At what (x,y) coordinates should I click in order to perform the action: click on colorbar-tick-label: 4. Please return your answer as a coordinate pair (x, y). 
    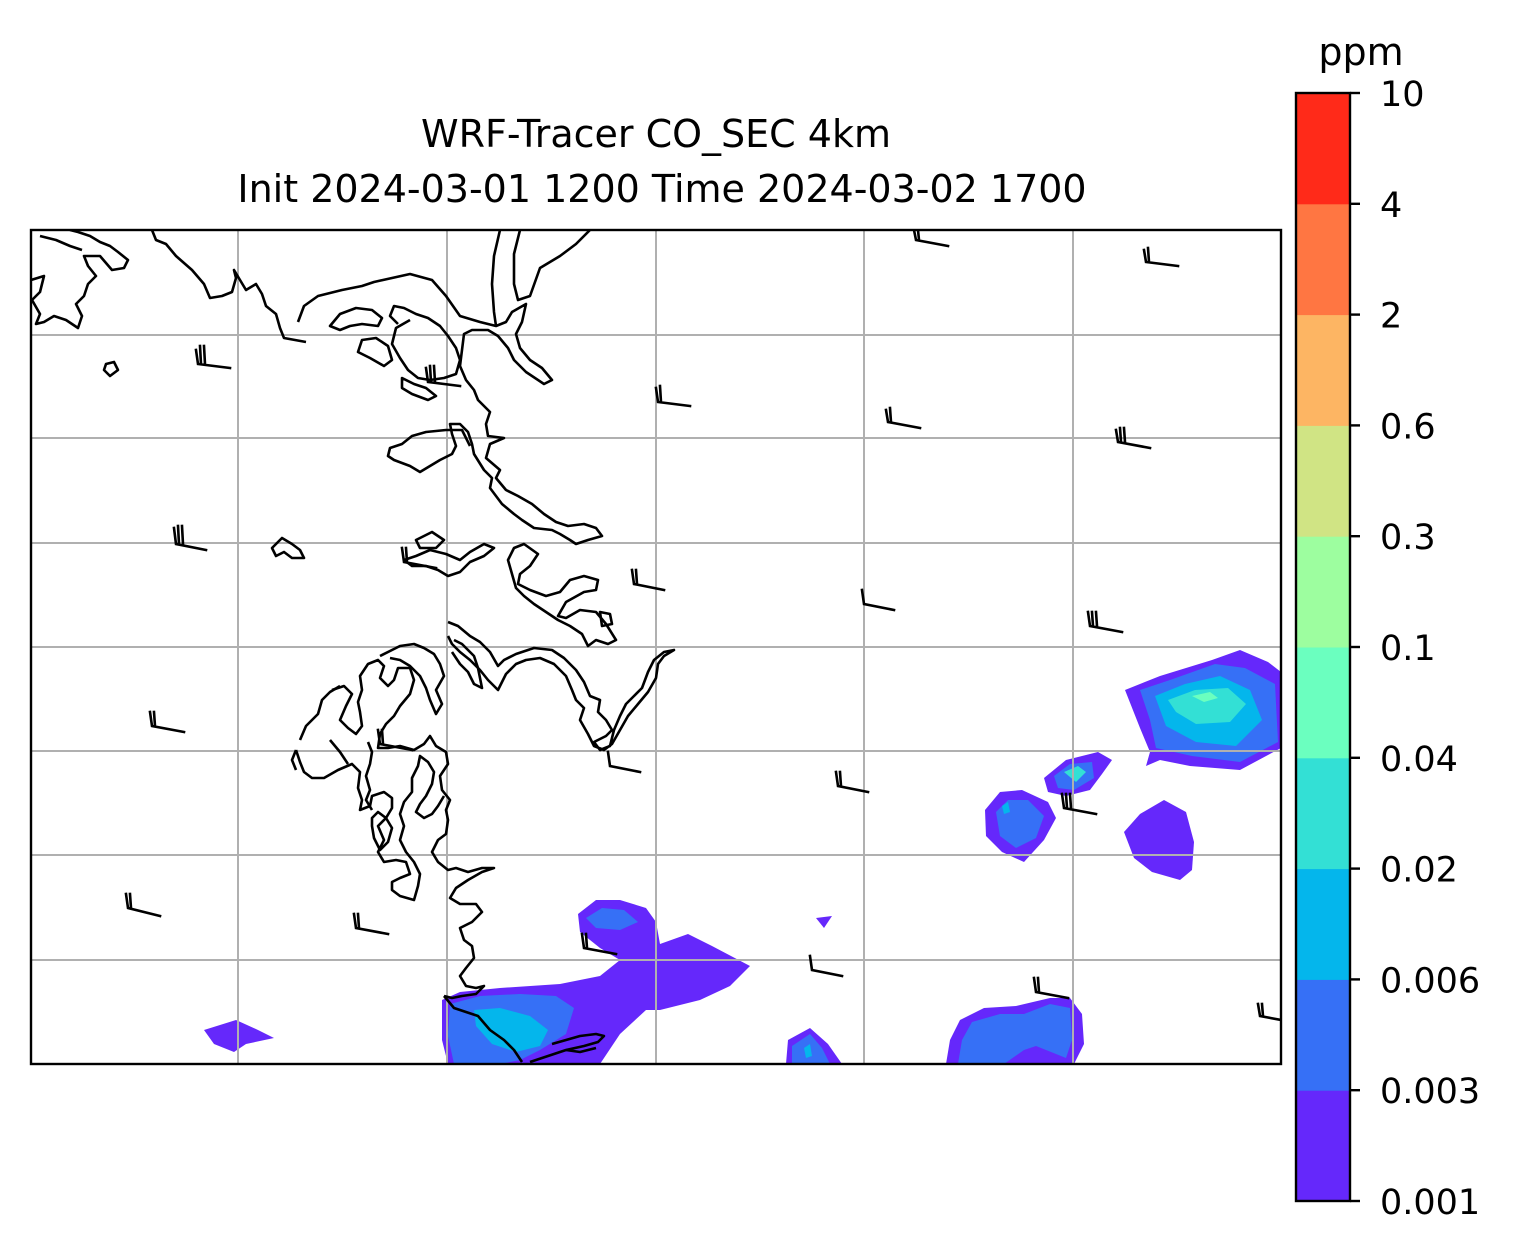
    Looking at the image, I should click on (1391, 206).